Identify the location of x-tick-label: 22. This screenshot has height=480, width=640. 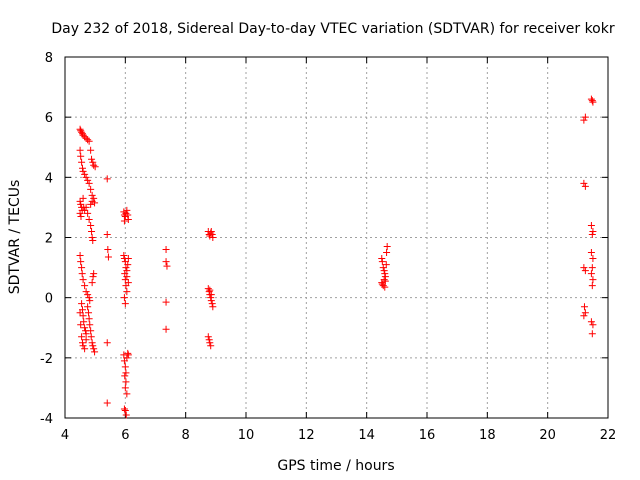
(608, 435).